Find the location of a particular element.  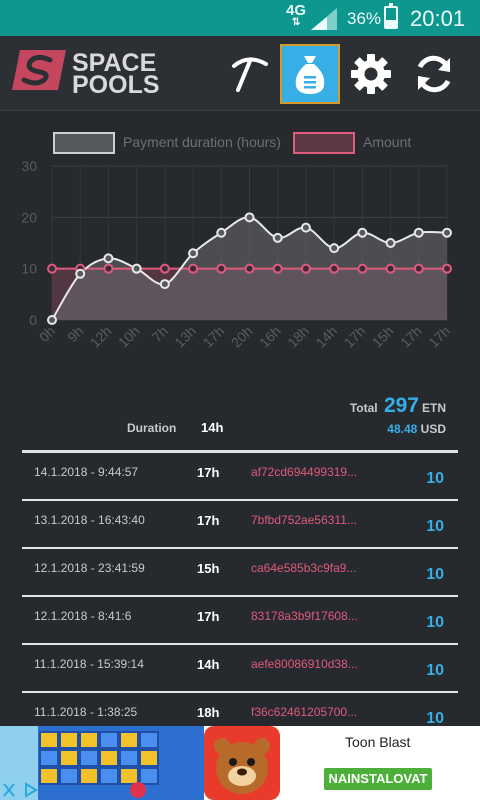

ad-title: Toon Blast is located at coordinates (378, 742).